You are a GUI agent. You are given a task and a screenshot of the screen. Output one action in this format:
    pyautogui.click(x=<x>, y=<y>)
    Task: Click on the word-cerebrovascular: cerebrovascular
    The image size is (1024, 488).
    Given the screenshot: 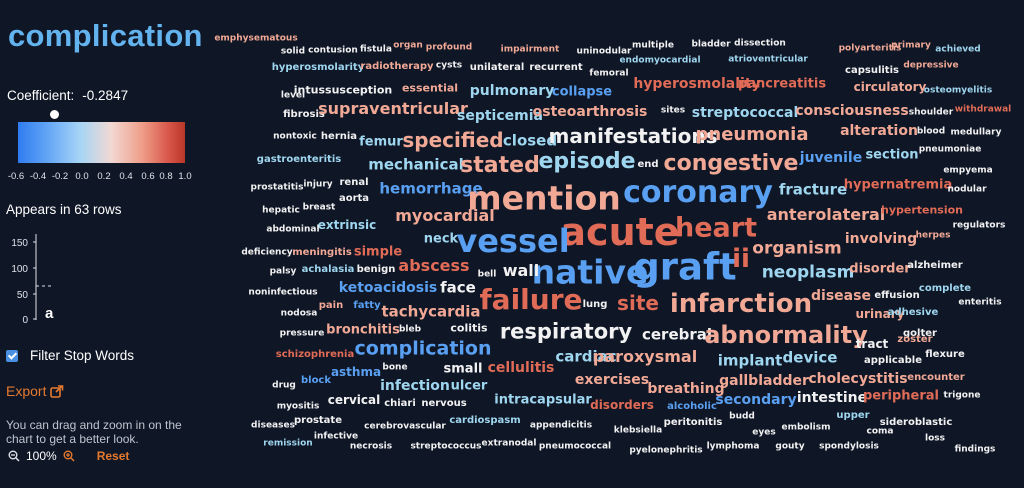 What is the action you would take?
    pyautogui.click(x=405, y=426)
    